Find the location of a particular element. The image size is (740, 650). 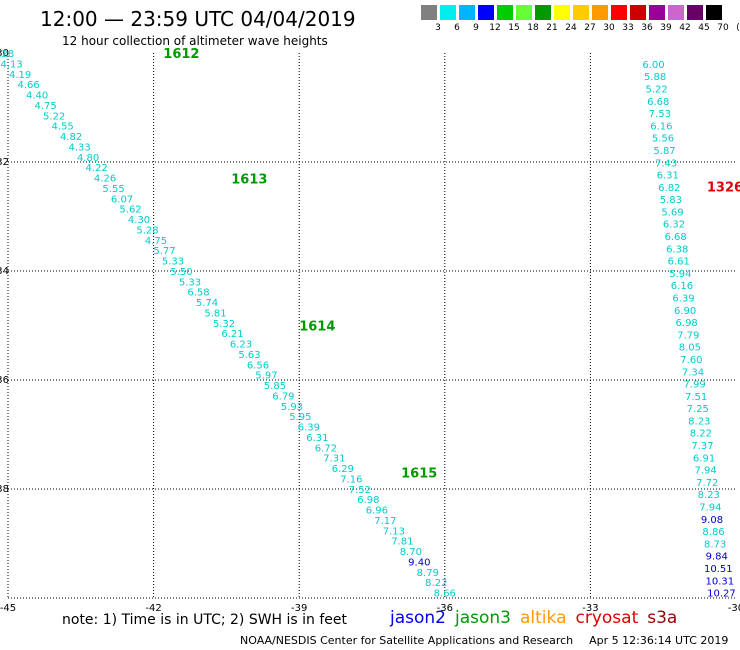

wave-height-value: 5.50 is located at coordinates (181, 272).